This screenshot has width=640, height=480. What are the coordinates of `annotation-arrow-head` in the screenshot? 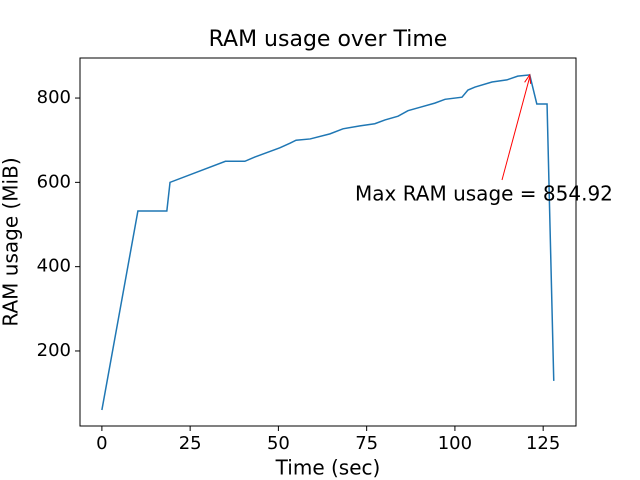 It's located at (528, 78).